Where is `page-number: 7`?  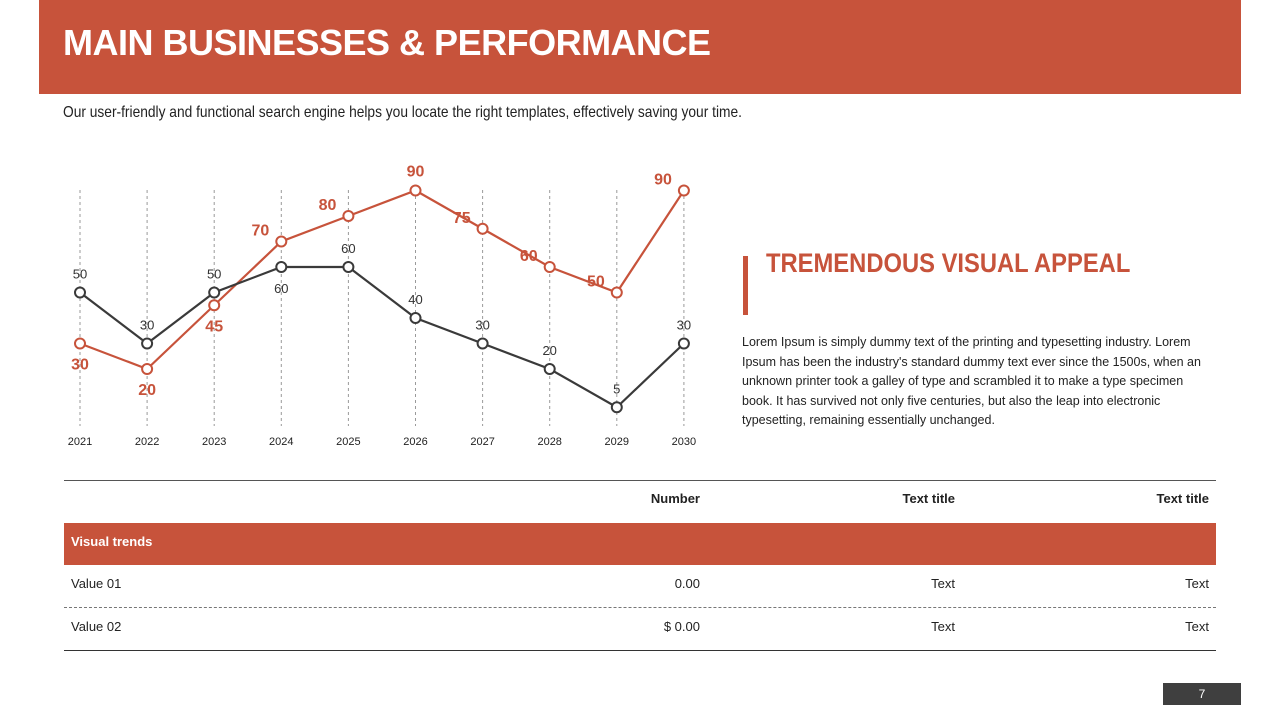 page-number: 7 is located at coordinates (1202, 694).